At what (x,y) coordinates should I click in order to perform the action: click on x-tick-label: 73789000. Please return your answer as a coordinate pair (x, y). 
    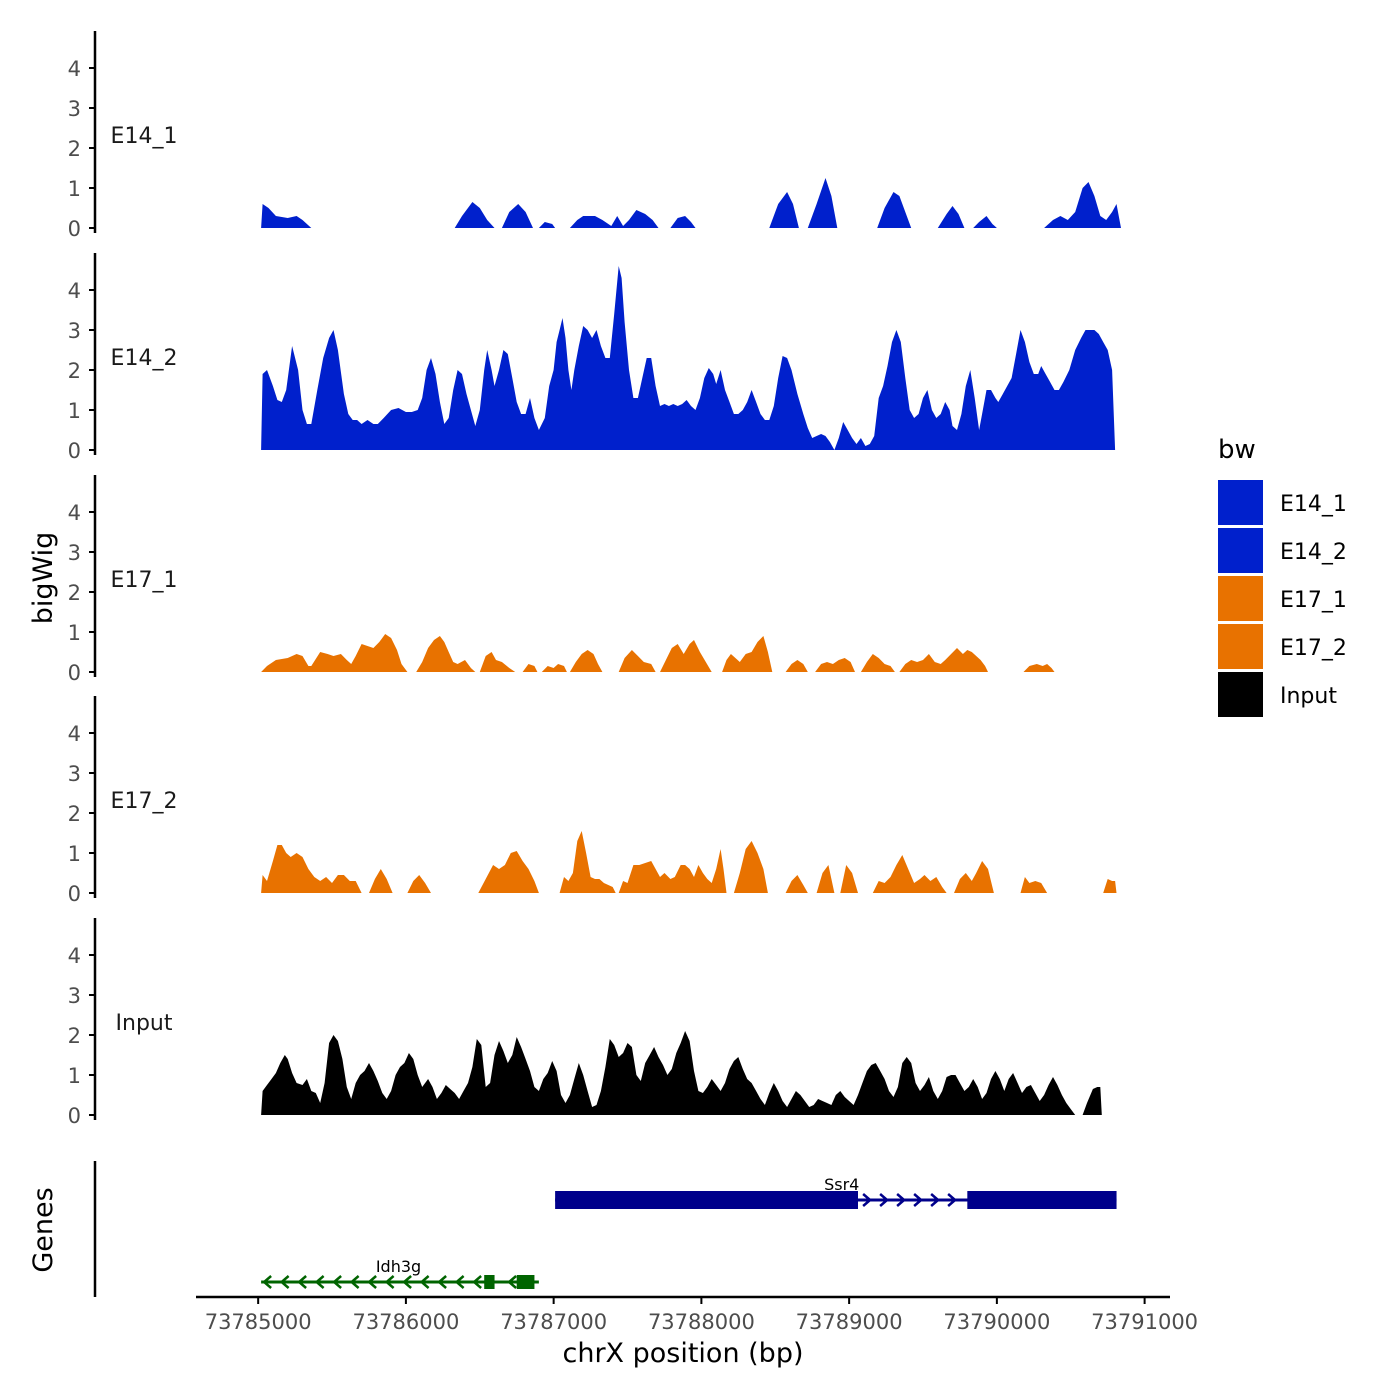
    Looking at the image, I should click on (849, 1322).